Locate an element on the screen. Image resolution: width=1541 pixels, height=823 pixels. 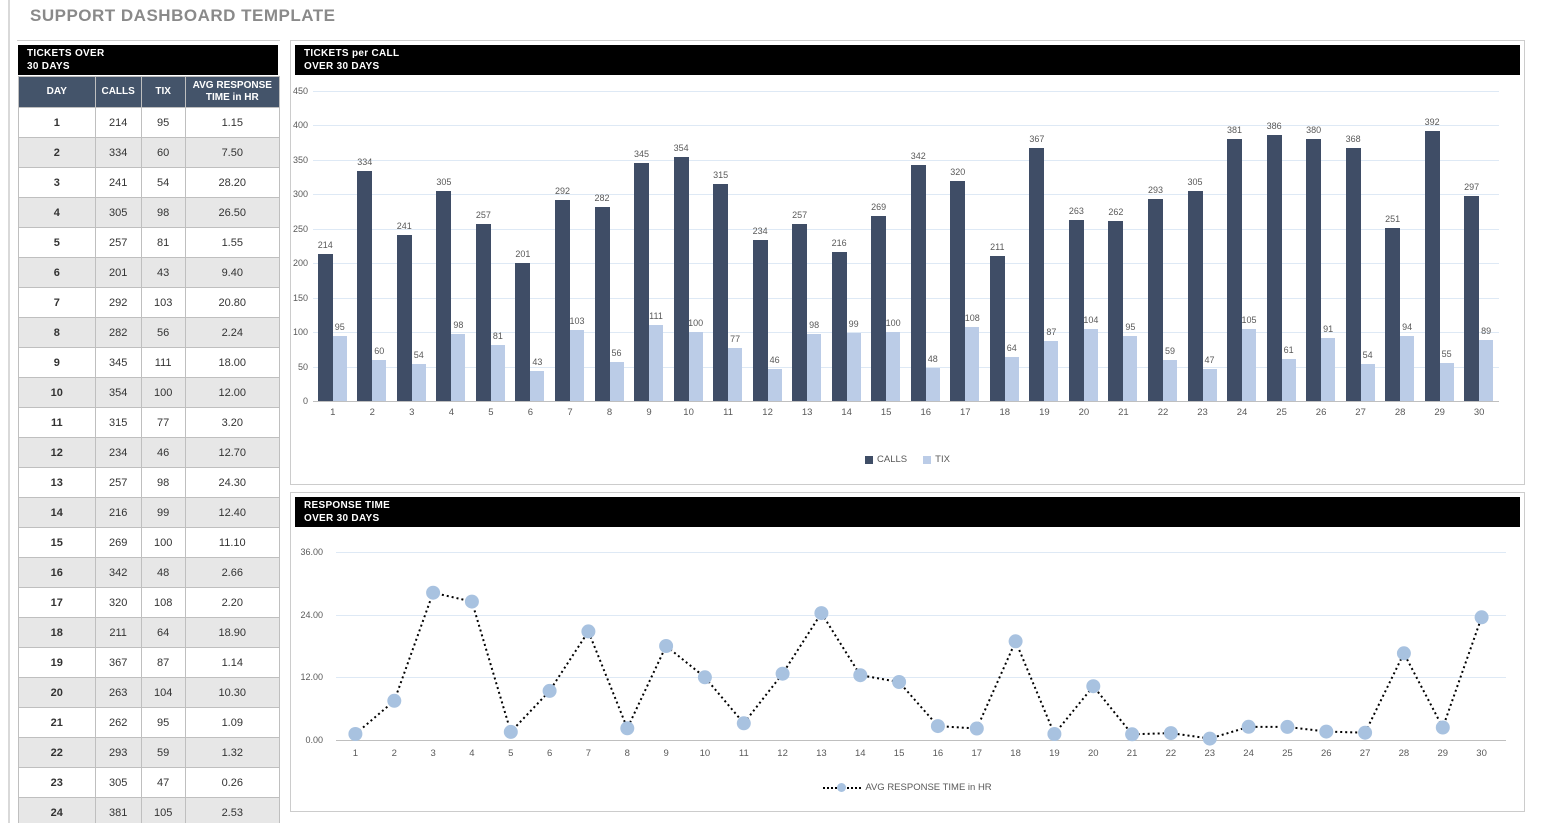
cell-tix: 104 is located at coordinates (163, 692).